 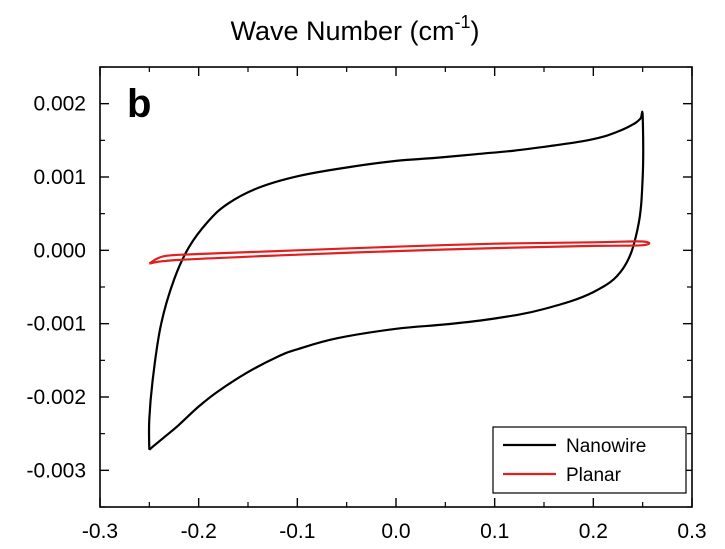 I want to click on title-suffix: ), so click(x=475, y=31).